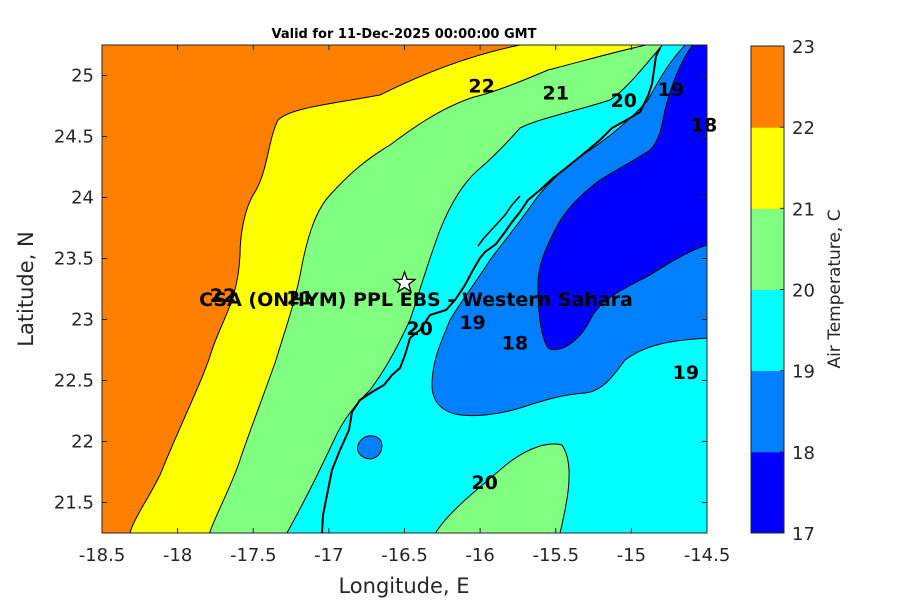  I want to click on y-tick-label: 21.5, so click(74, 503).